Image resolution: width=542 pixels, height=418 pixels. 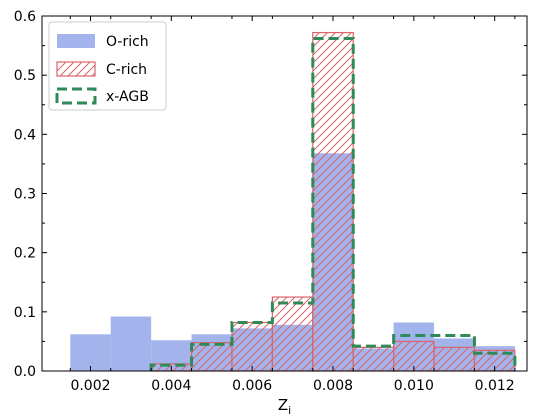 What do you see at coordinates (414, 386) in the screenshot?
I see `x-tick-label: 0.010` at bounding box center [414, 386].